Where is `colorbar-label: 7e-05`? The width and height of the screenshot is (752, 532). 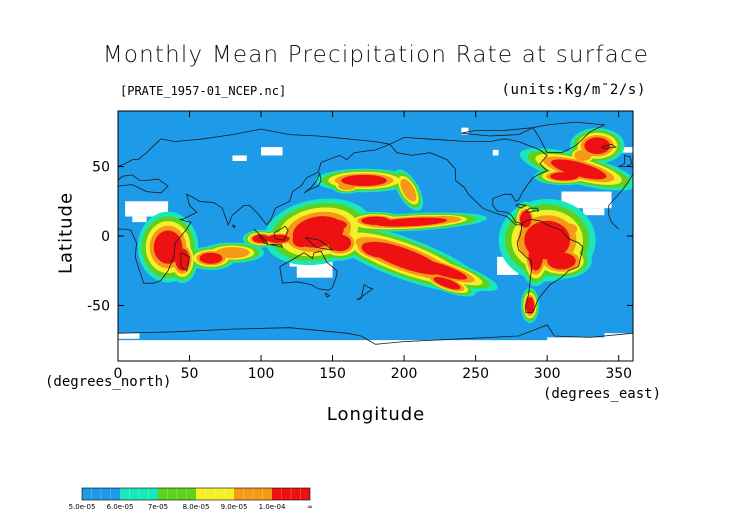
colorbar-label: 7e-05 is located at coordinates (158, 507).